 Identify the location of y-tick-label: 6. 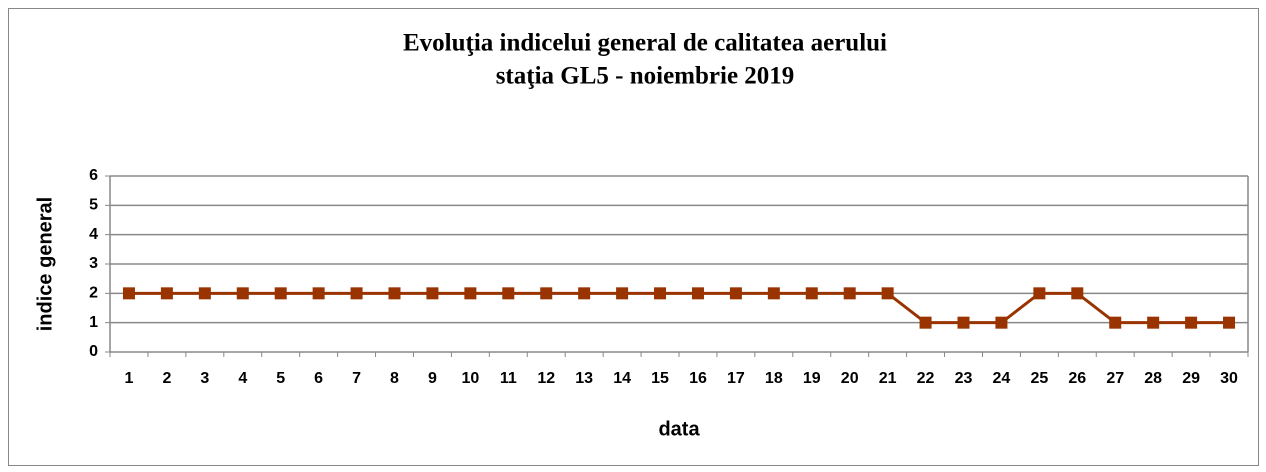
(93, 175).